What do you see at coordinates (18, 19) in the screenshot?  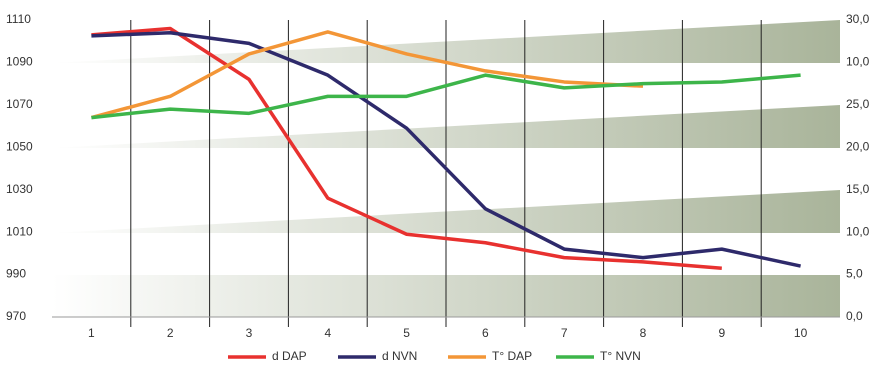 I see `y-tick-label: 1110` at bounding box center [18, 19].